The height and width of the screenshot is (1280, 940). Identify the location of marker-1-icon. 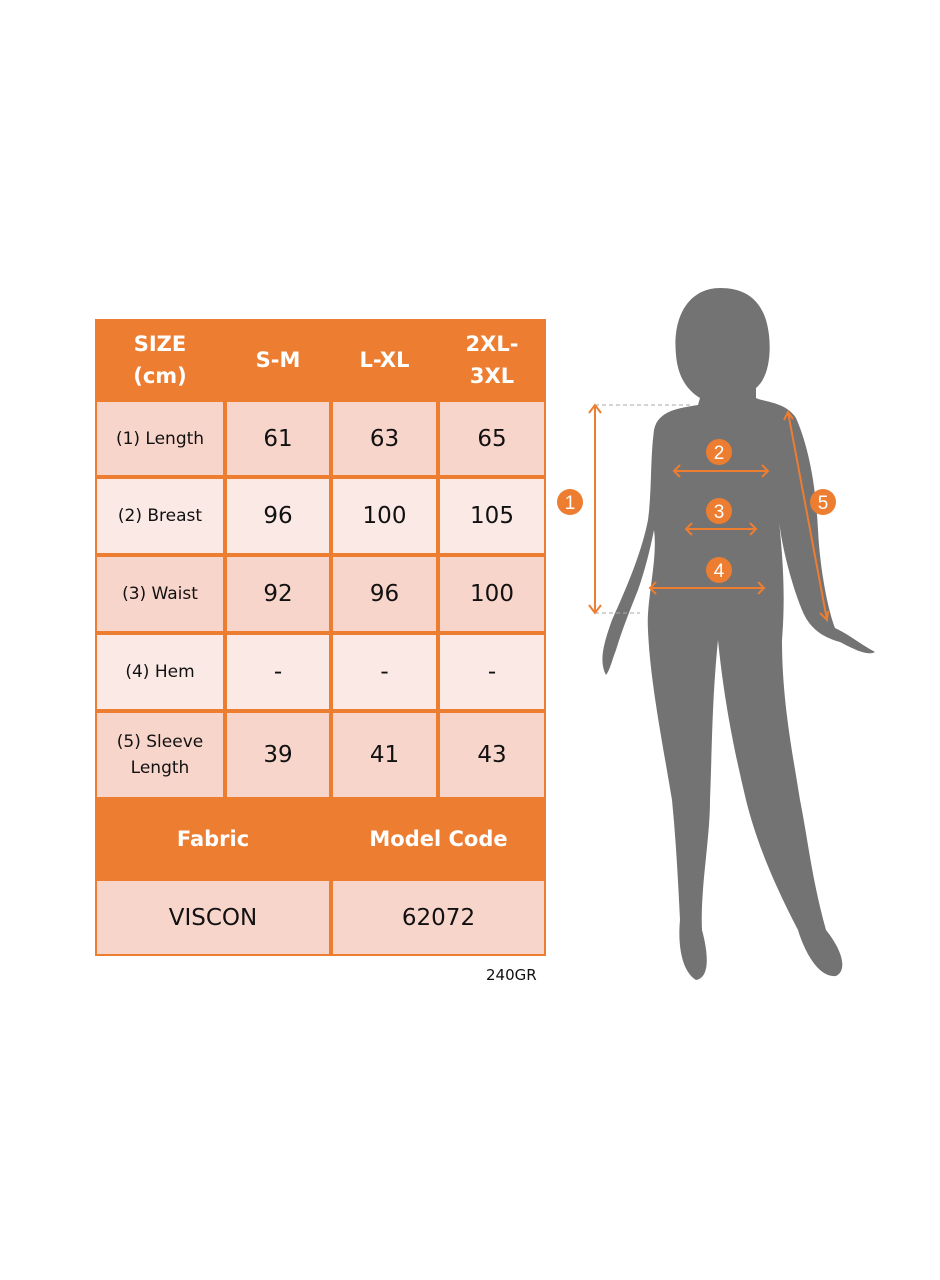
(570, 502).